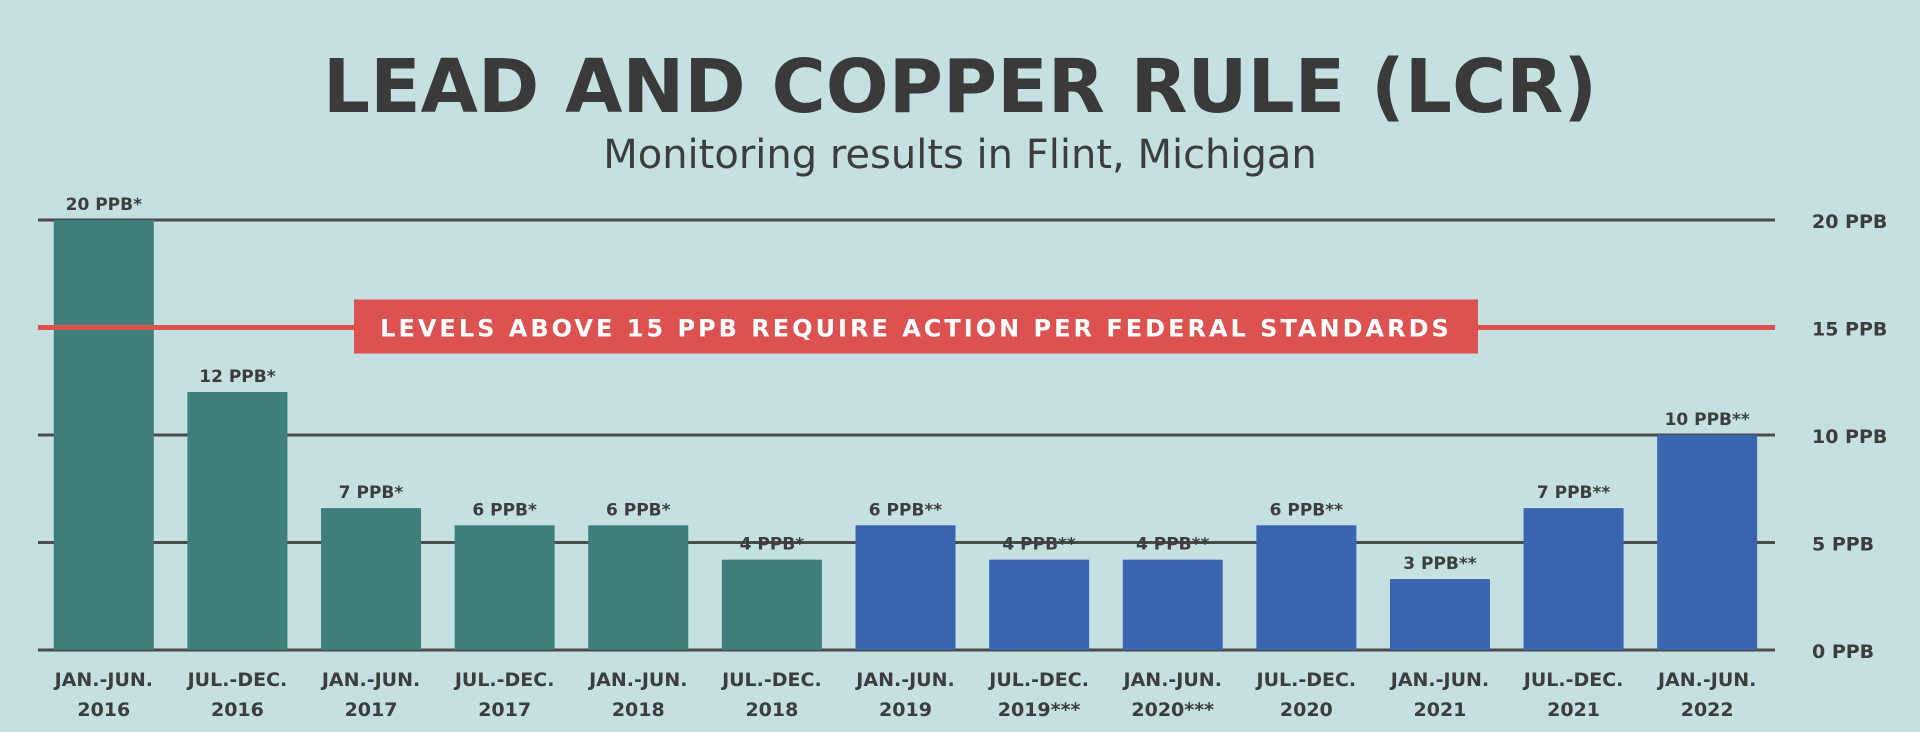  I want to click on x-tick-label-line2: 2019***, so click(1039, 710).